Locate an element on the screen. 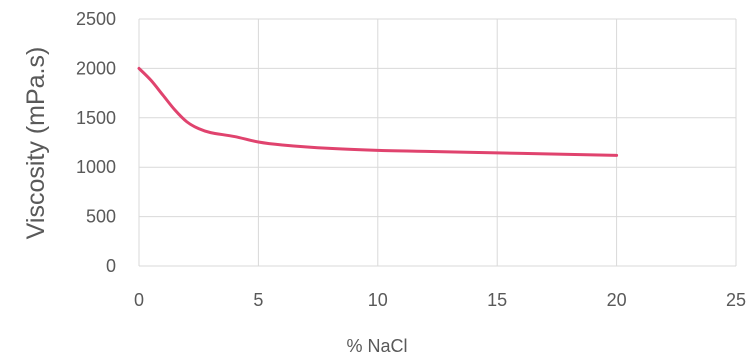 The height and width of the screenshot is (359, 753). x-tick-label: 25 is located at coordinates (736, 300).